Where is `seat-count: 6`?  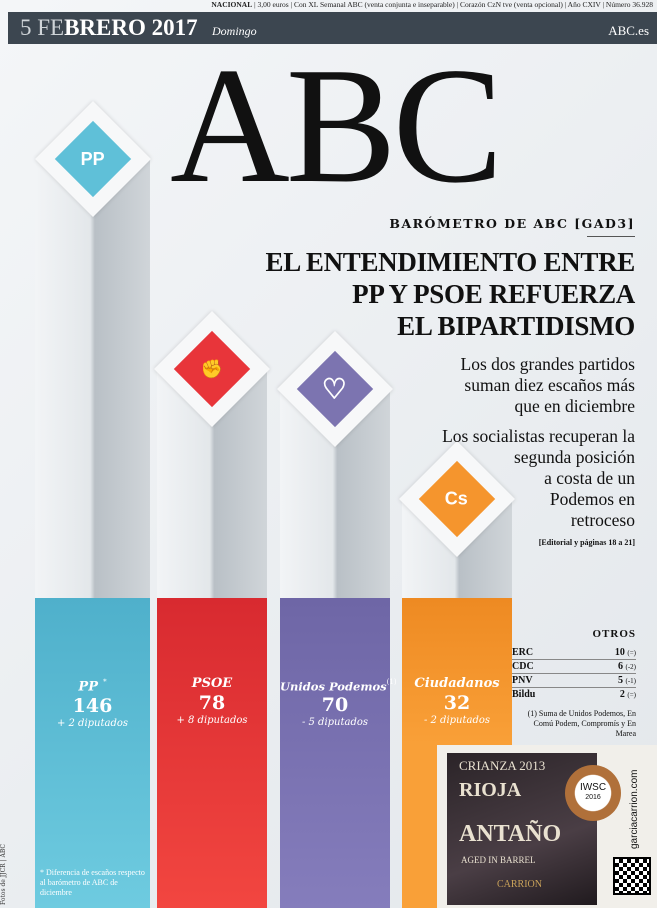
seat-count: 6 is located at coordinates (620, 666).